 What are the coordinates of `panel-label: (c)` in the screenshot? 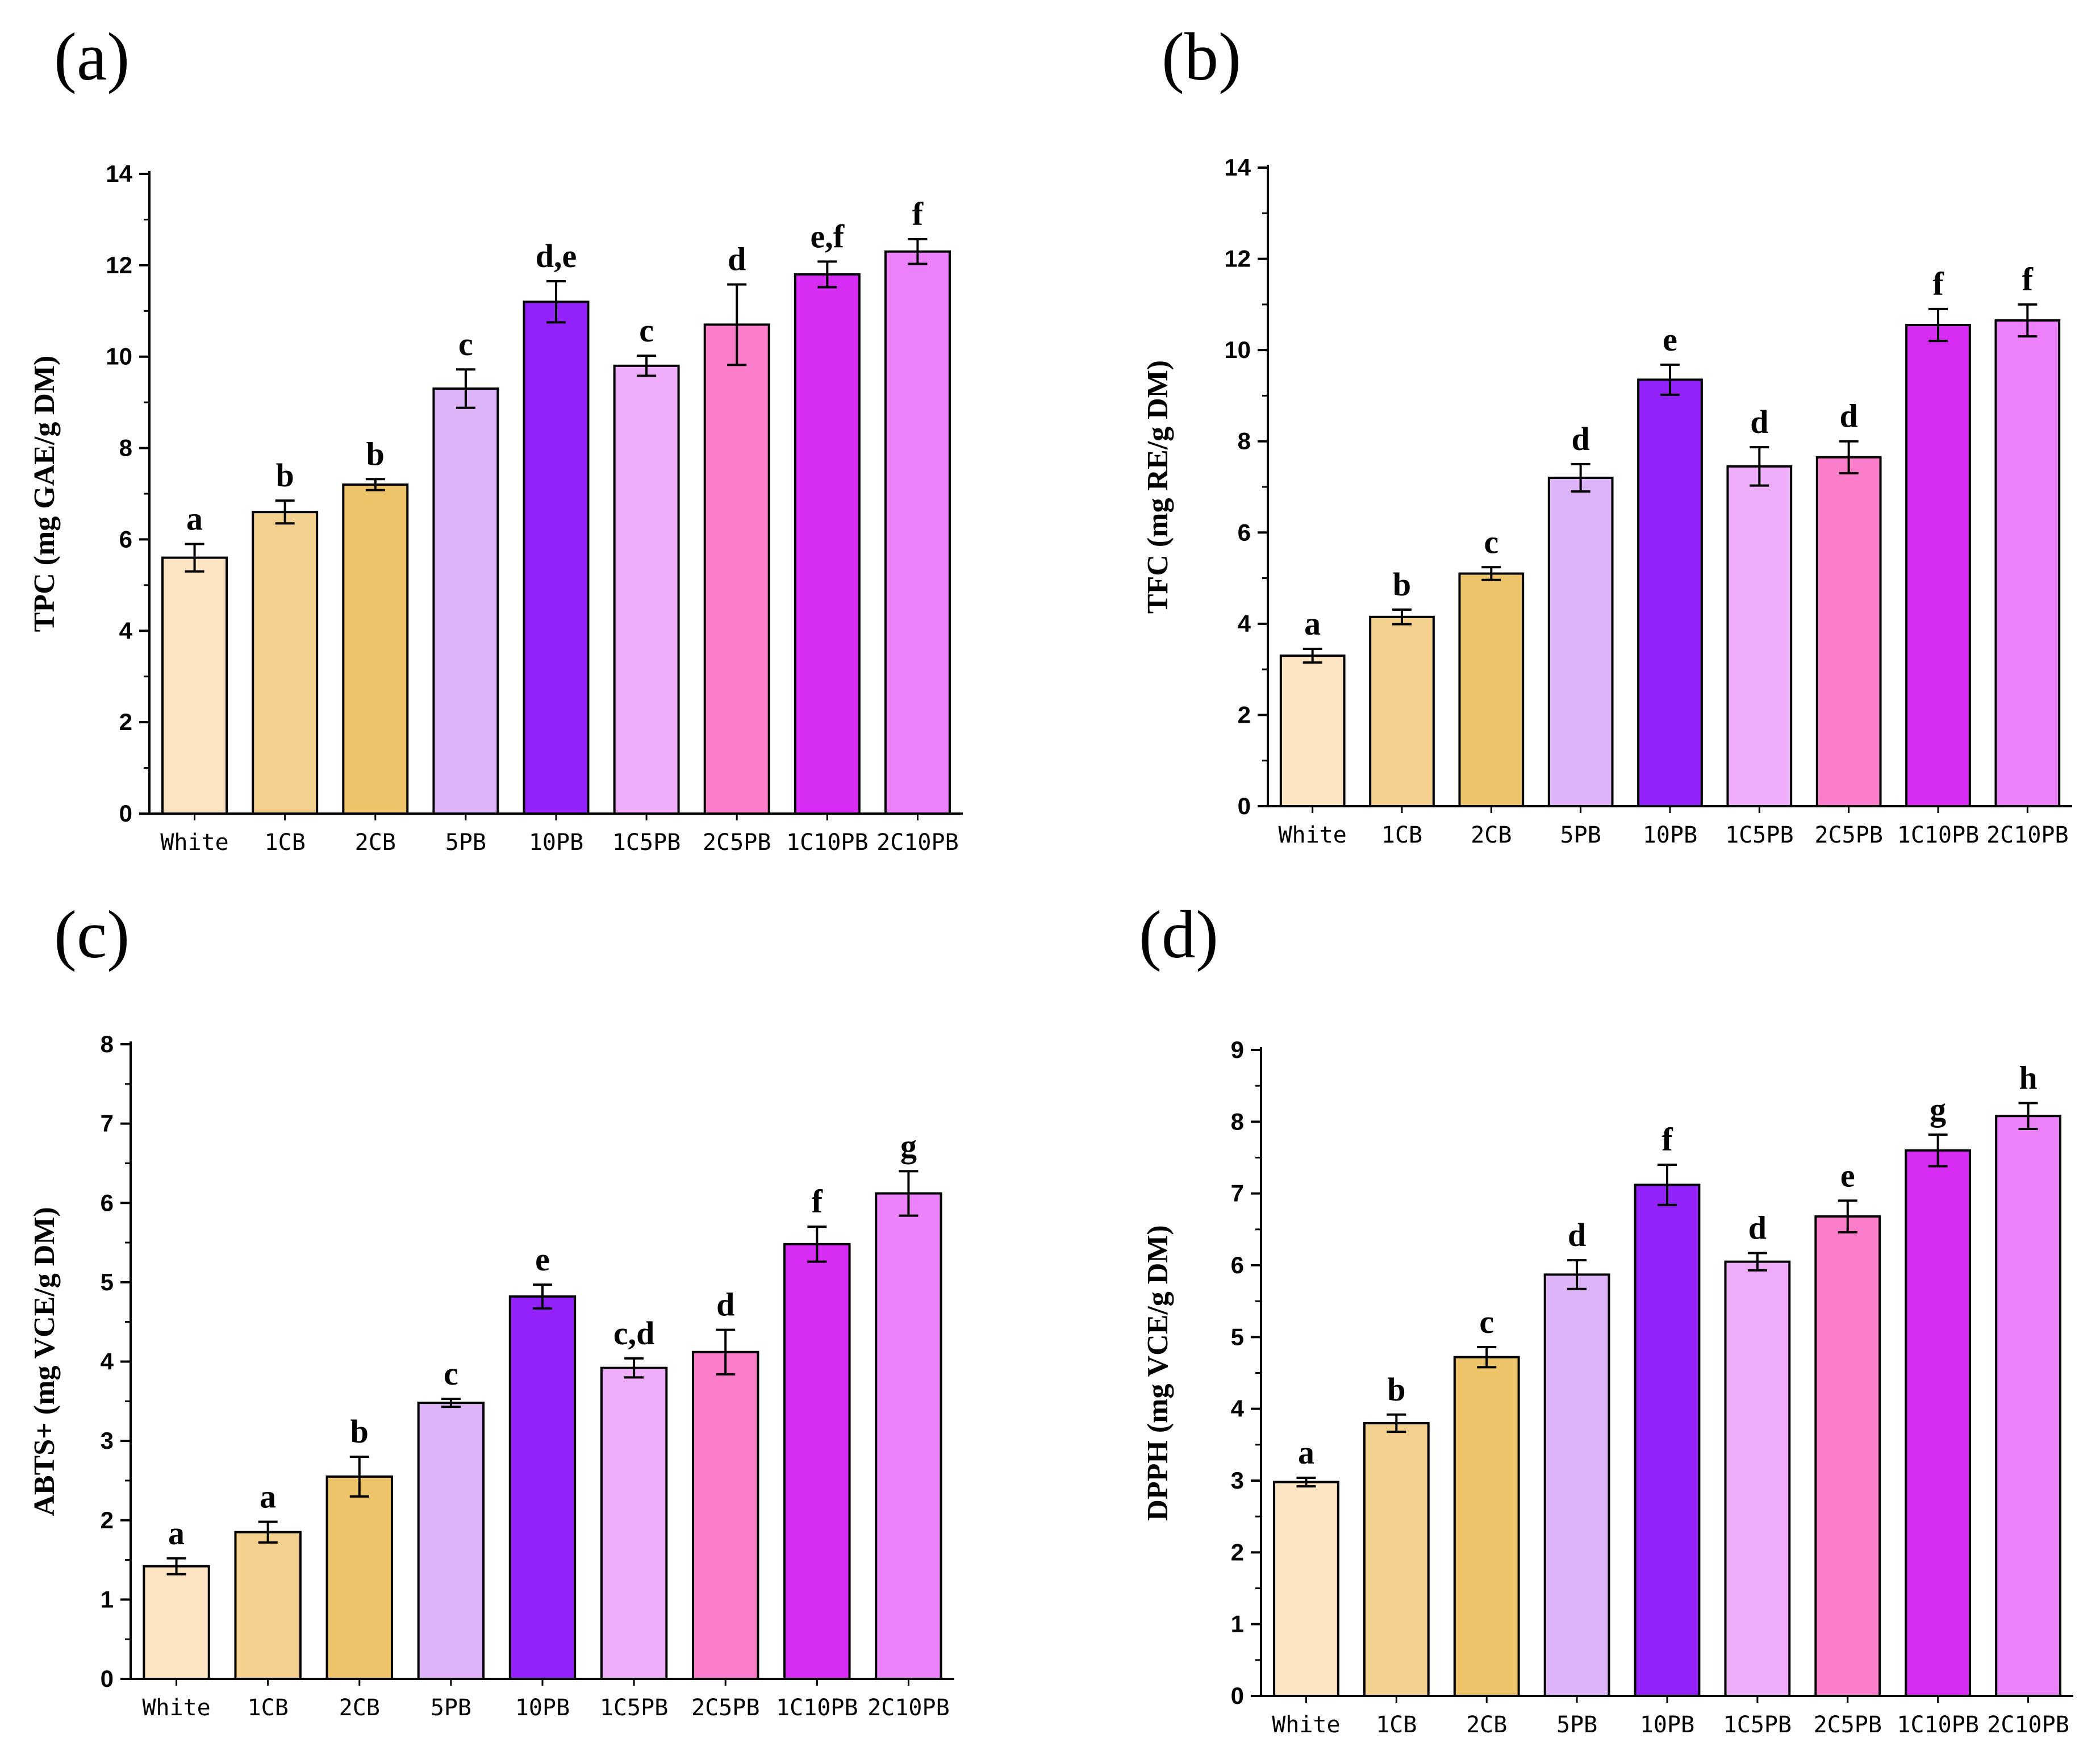 It's located at (92, 934).